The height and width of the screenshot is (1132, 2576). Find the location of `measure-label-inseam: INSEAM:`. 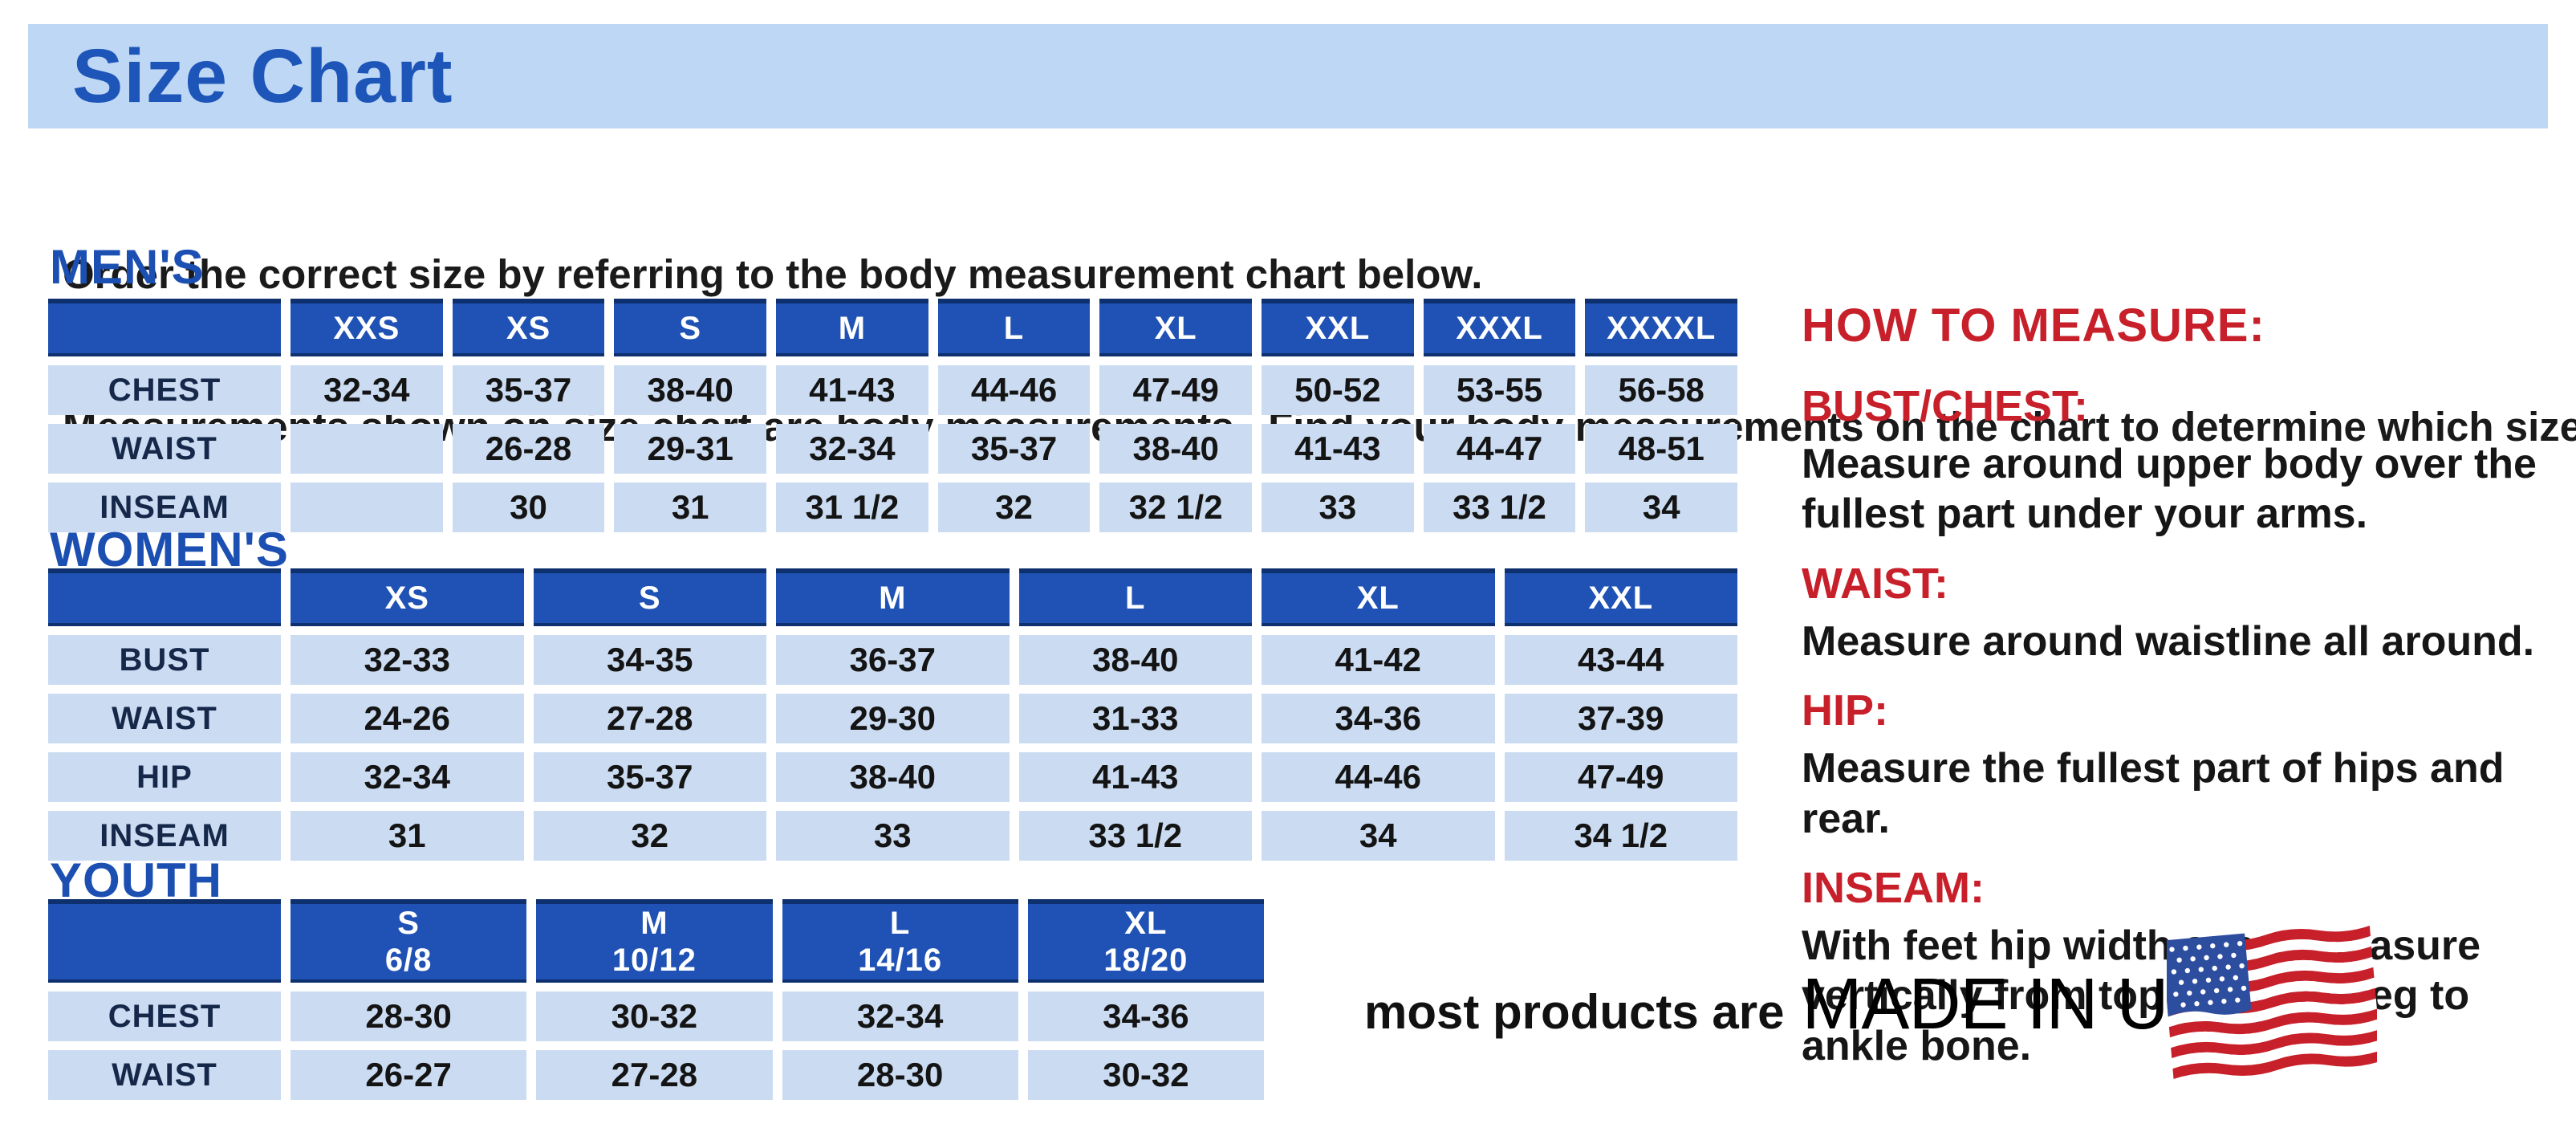

measure-label-inseam: INSEAM: is located at coordinates (1894, 887).